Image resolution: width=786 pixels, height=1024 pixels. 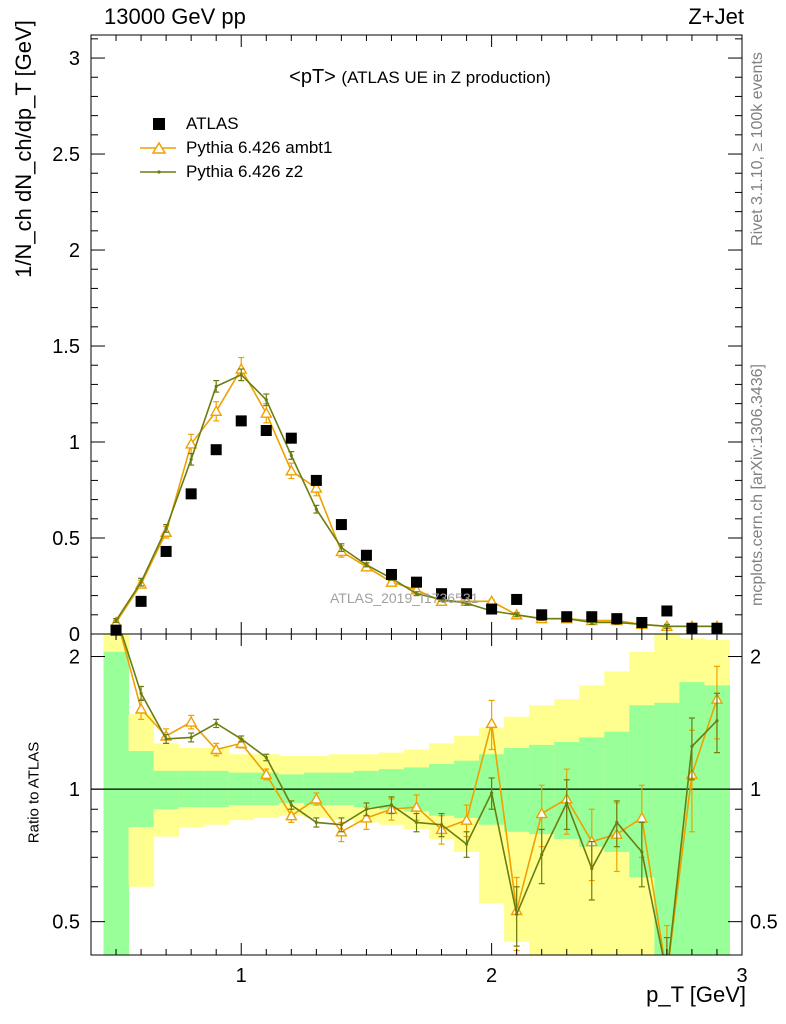 I want to click on main-y-tick-label: 2, so click(x=74, y=251).